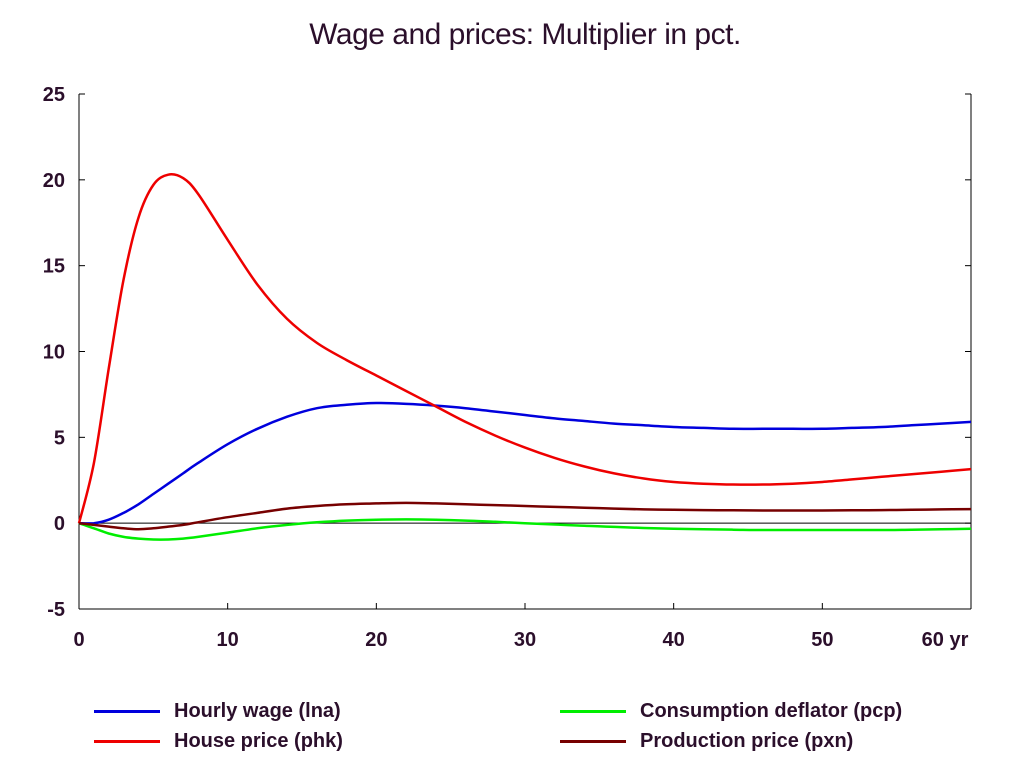 The width and height of the screenshot is (1024, 778). Describe the element at coordinates (54, 353) in the screenshot. I see `y-tick-label: 10` at that location.